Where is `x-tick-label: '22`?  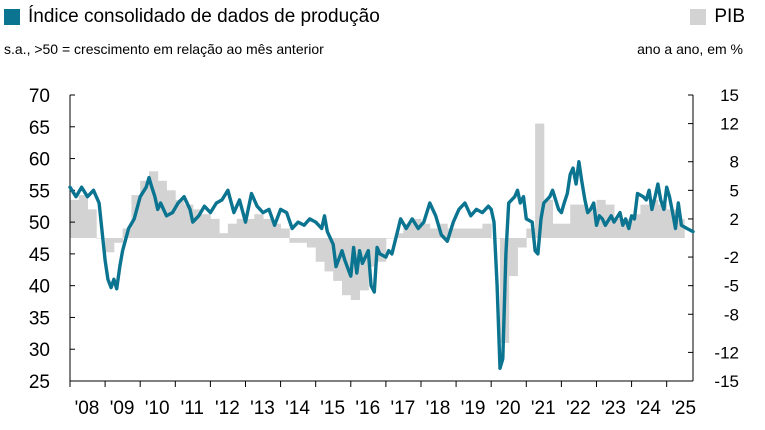
x-tick-label: '22 is located at coordinates (578, 408).